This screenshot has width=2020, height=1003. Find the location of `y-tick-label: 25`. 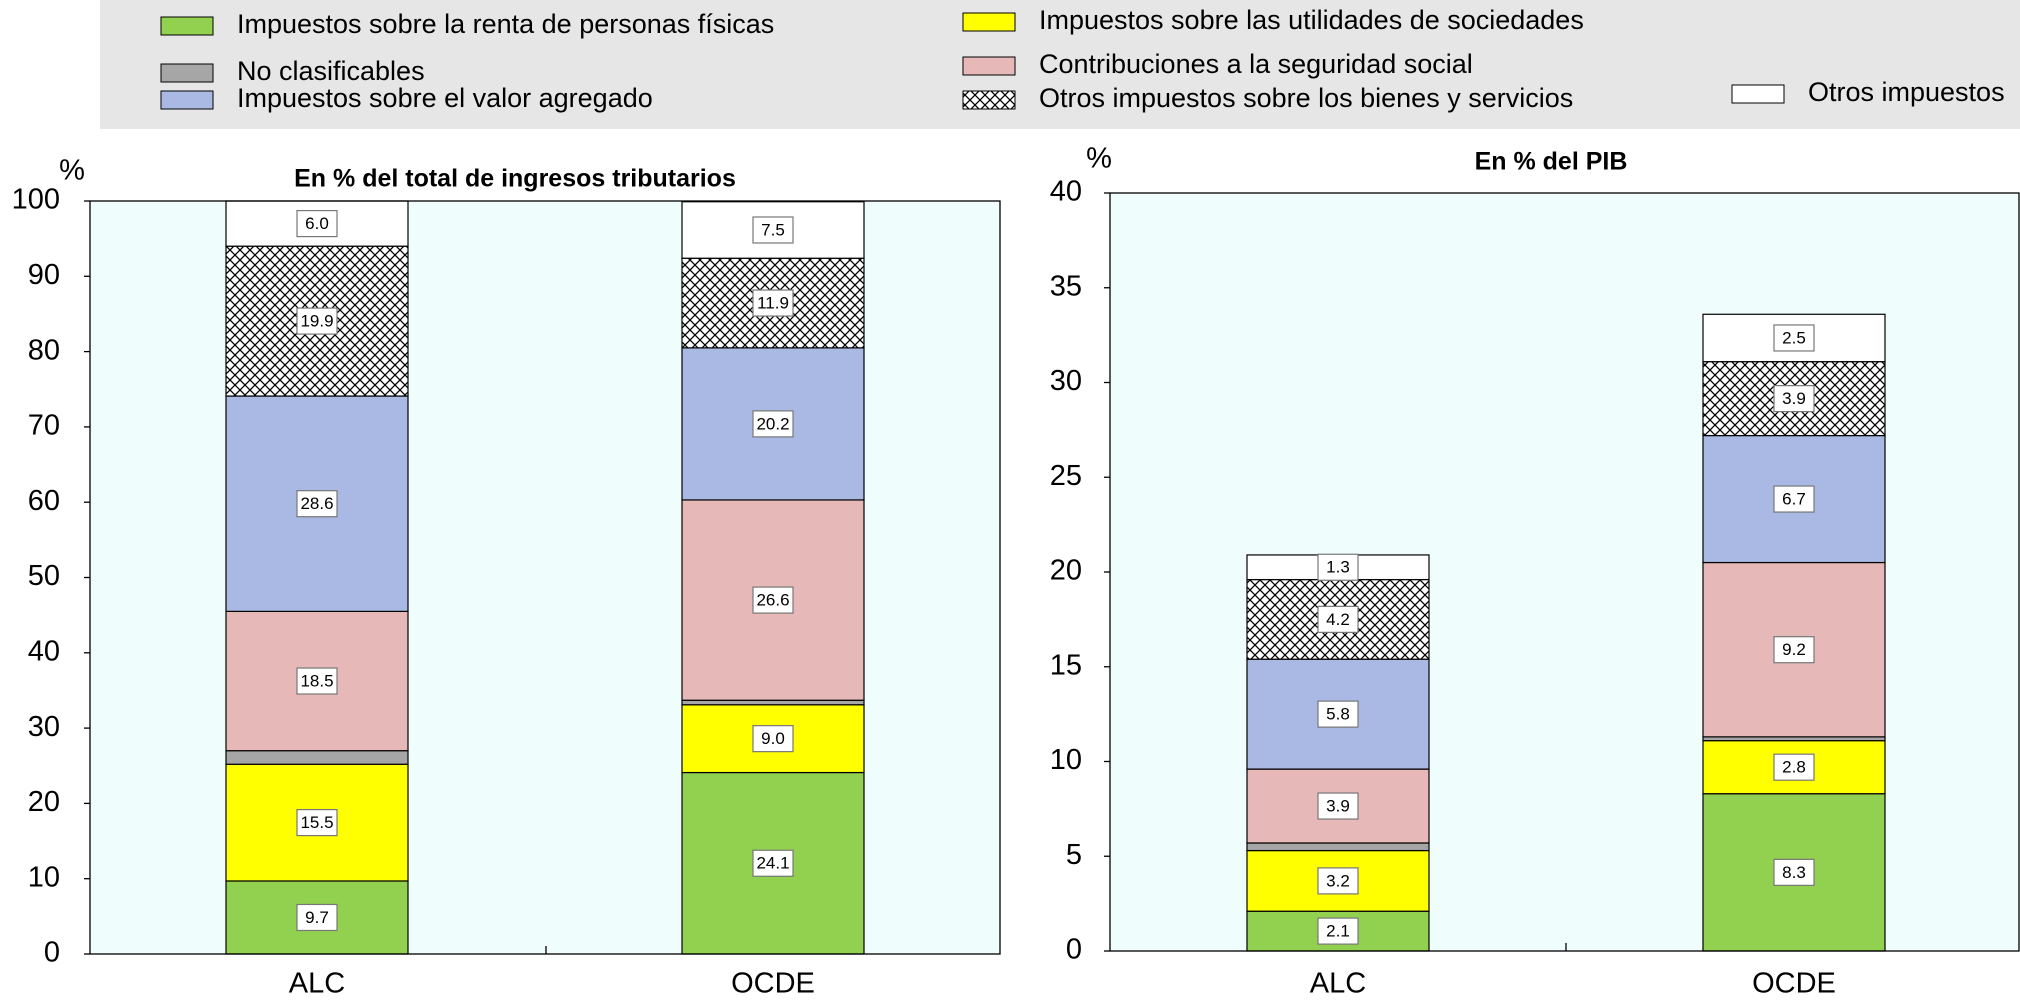

y-tick-label: 25 is located at coordinates (1066, 476).